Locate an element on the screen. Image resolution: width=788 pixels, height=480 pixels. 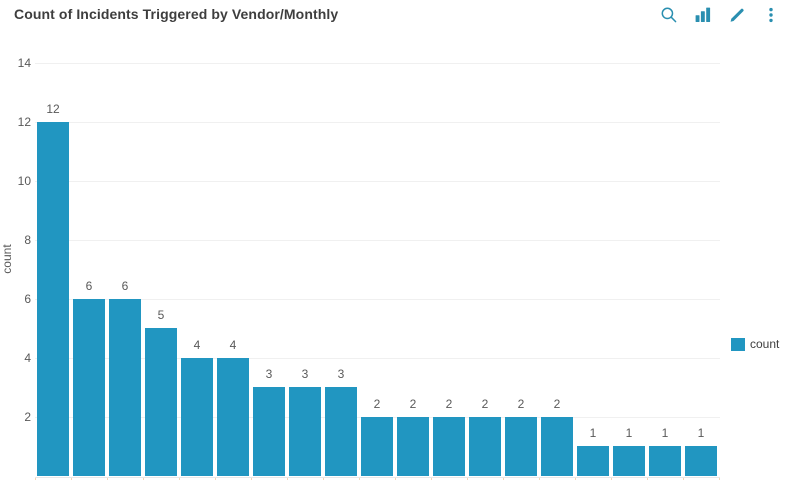
bar-chart-icon is located at coordinates (703, 15).